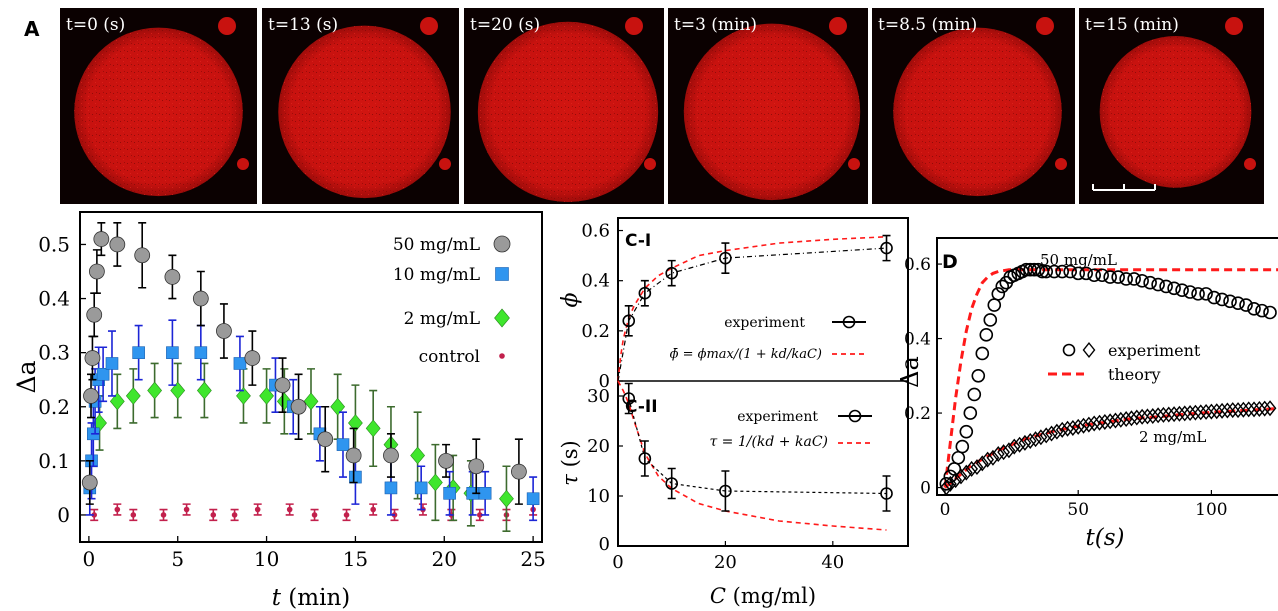 This screenshot has height=611, width=1278. I want to click on legend-marker-circle, so click(1069, 350).